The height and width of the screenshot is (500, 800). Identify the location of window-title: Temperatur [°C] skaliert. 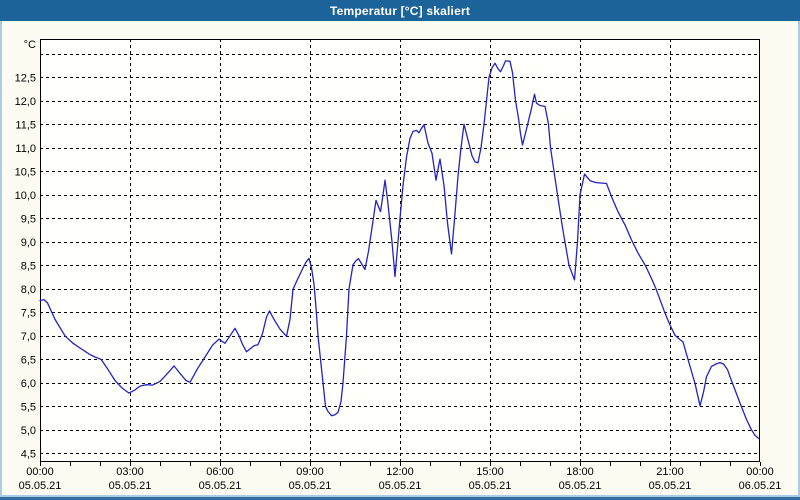
(400, 10).